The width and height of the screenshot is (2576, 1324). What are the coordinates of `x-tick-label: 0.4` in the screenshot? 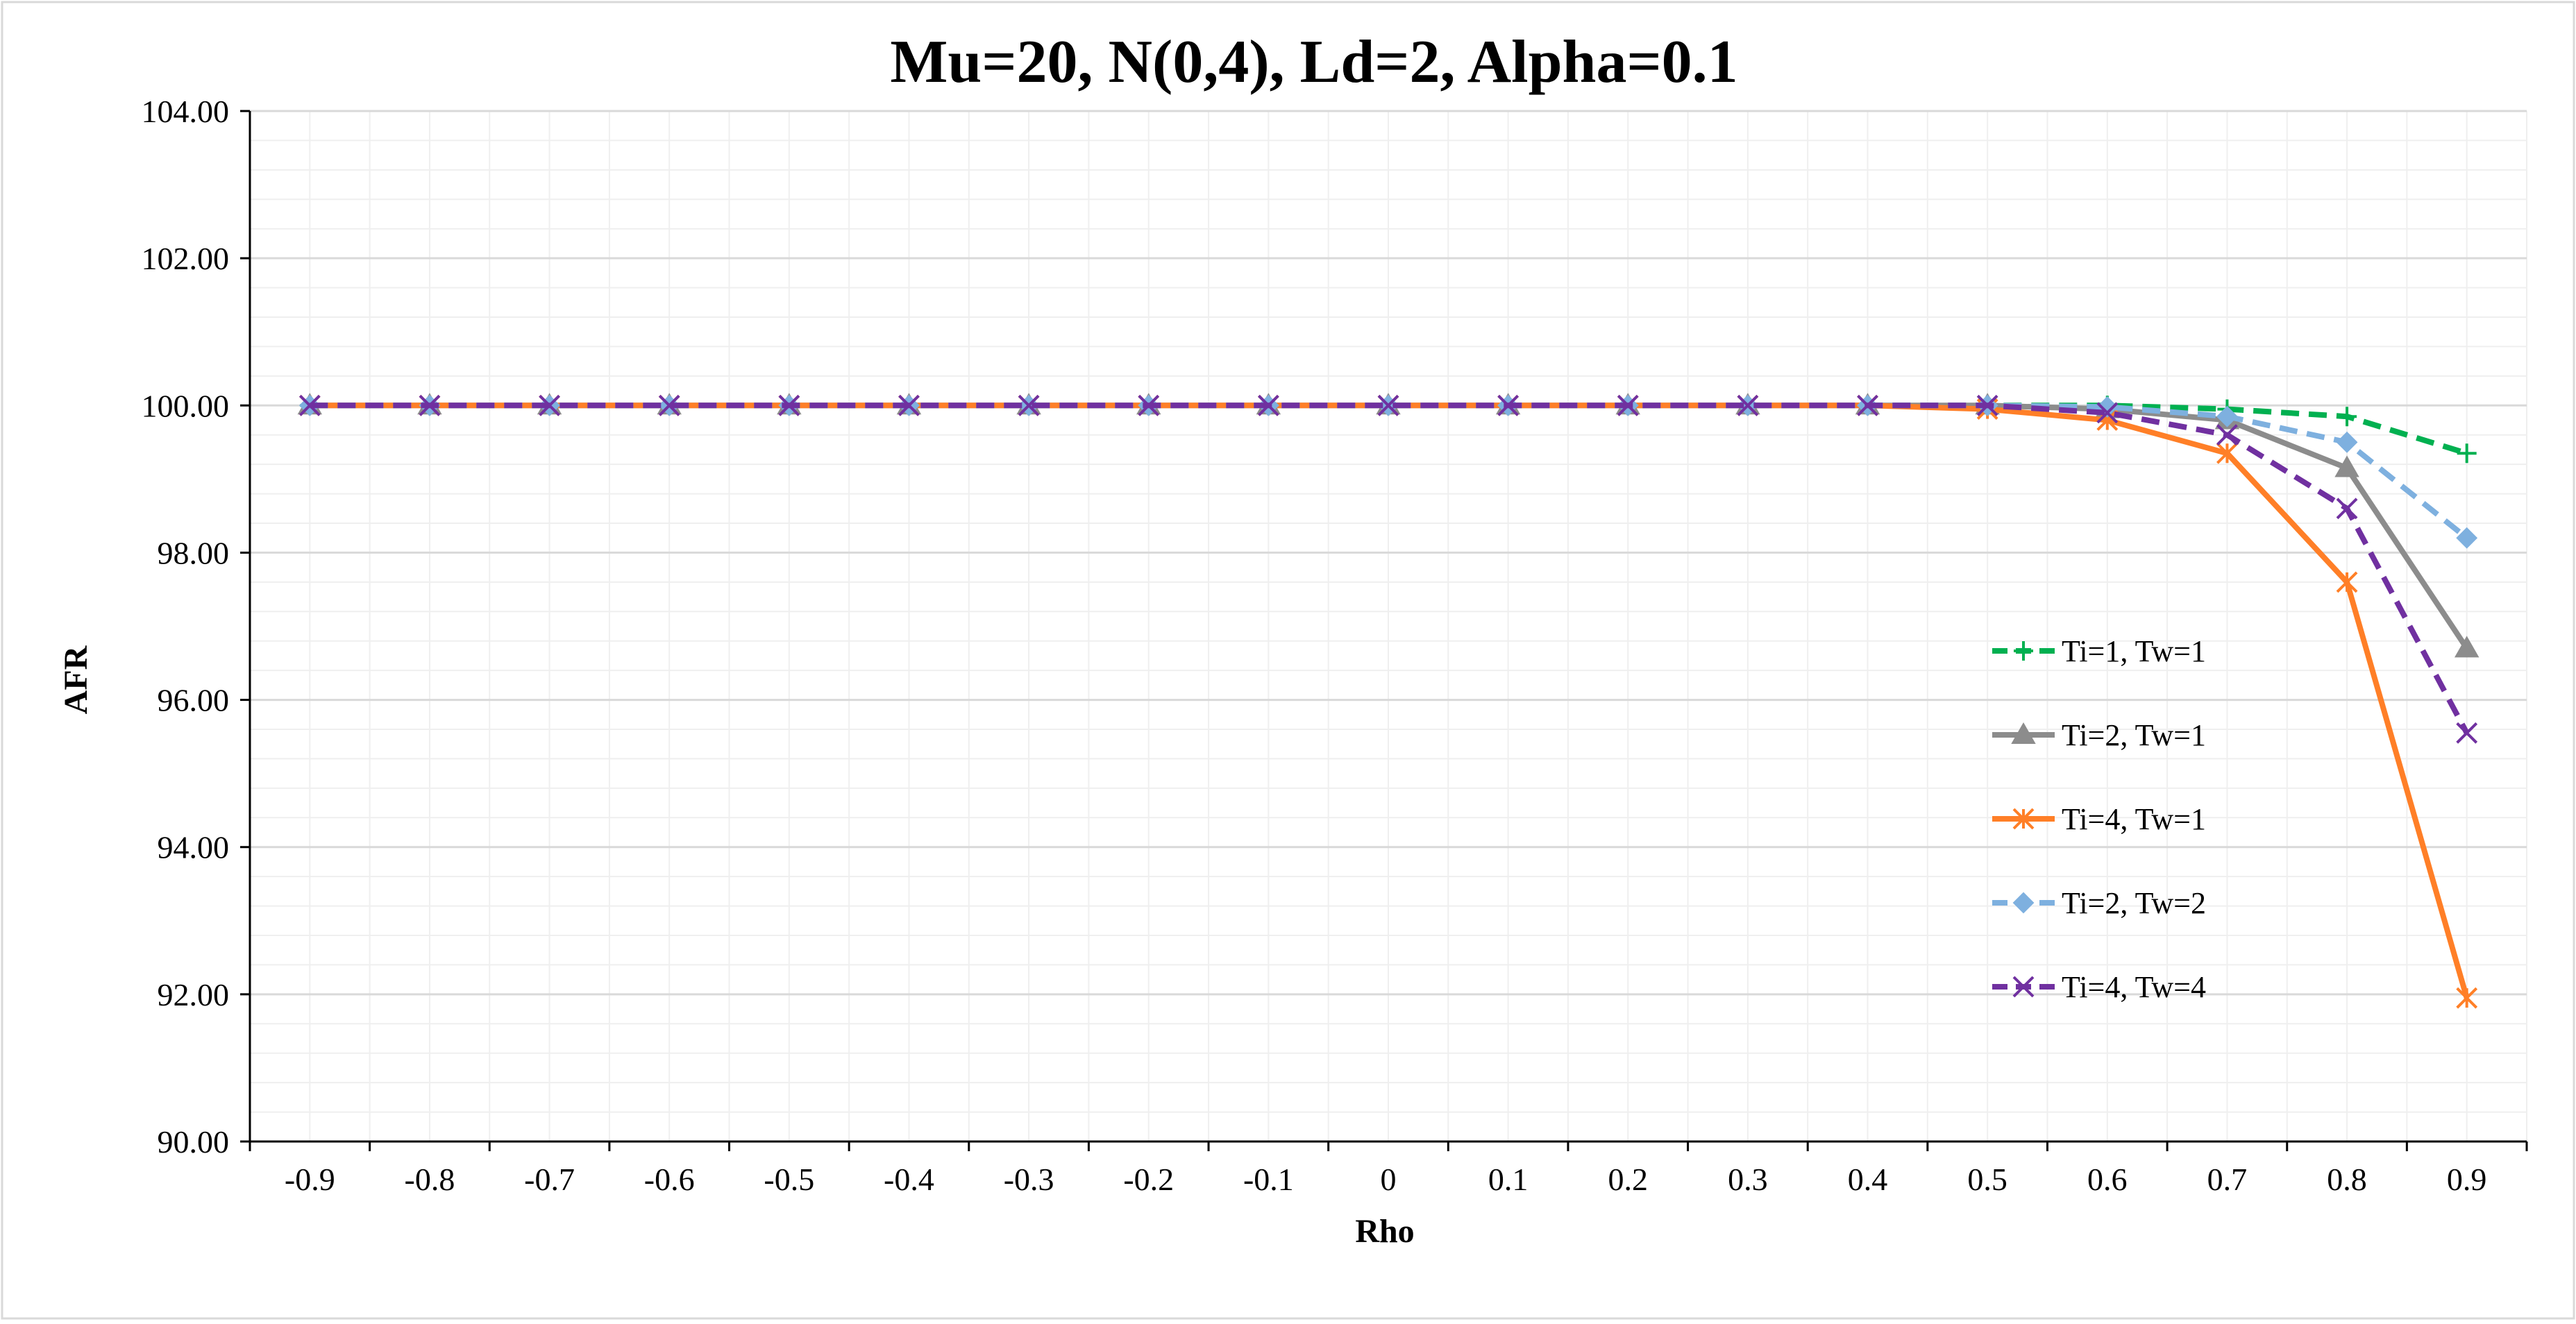 It's located at (1868, 1179).